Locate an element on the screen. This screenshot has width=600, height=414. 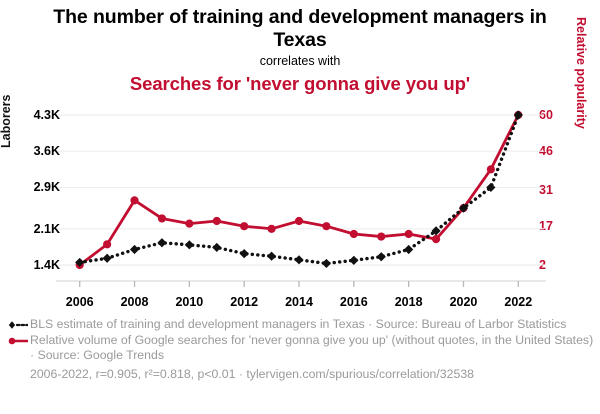
left-tick-label: 3.6K is located at coordinates (46, 151).